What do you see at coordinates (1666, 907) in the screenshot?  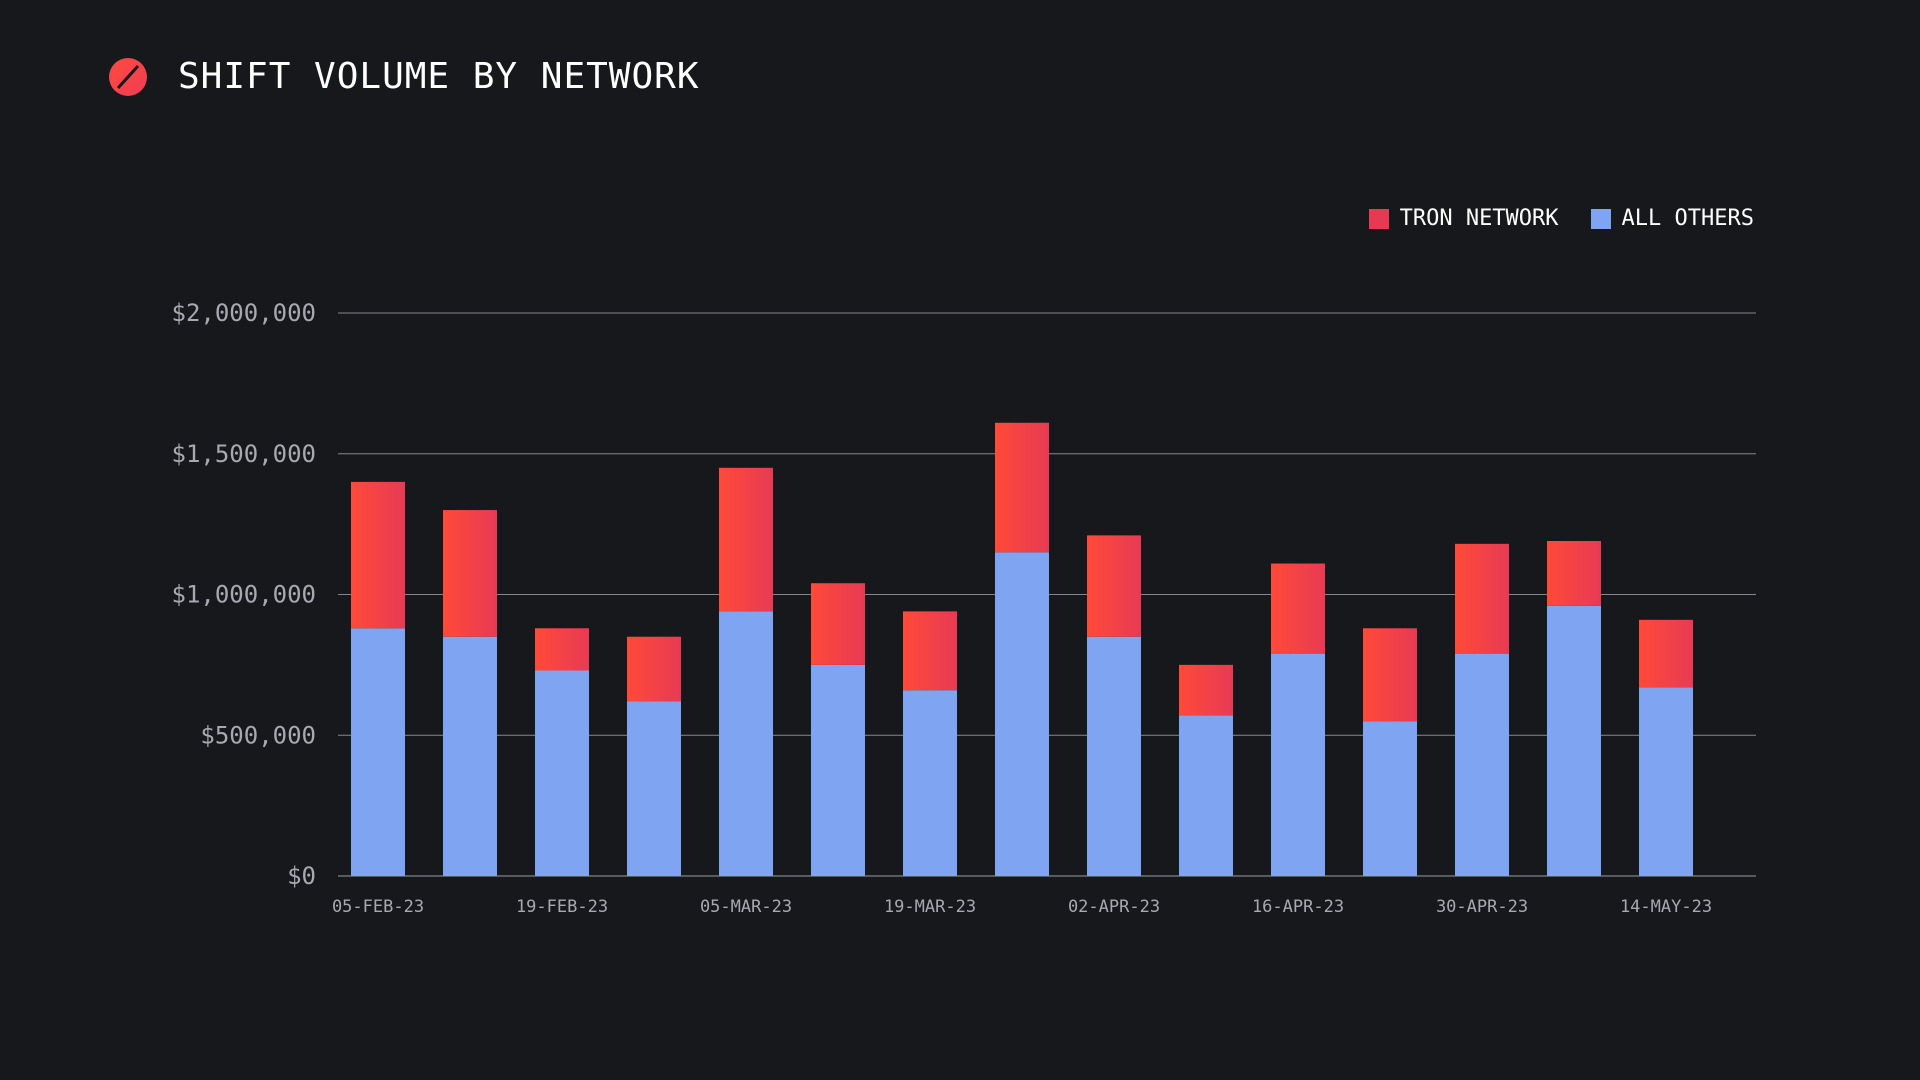 I see `x-tick-label: 14-MAY-23` at bounding box center [1666, 907].